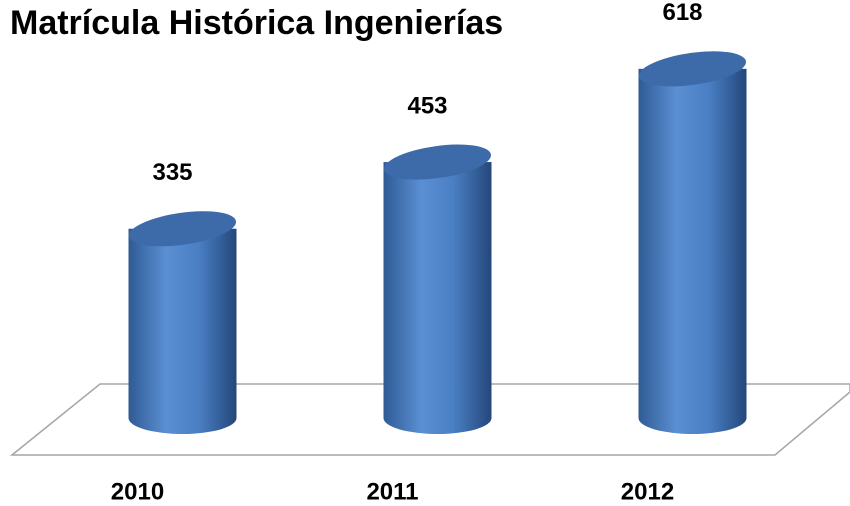 The image size is (850, 506). What do you see at coordinates (682, 13) in the screenshot?
I see `data-label: 618` at bounding box center [682, 13].